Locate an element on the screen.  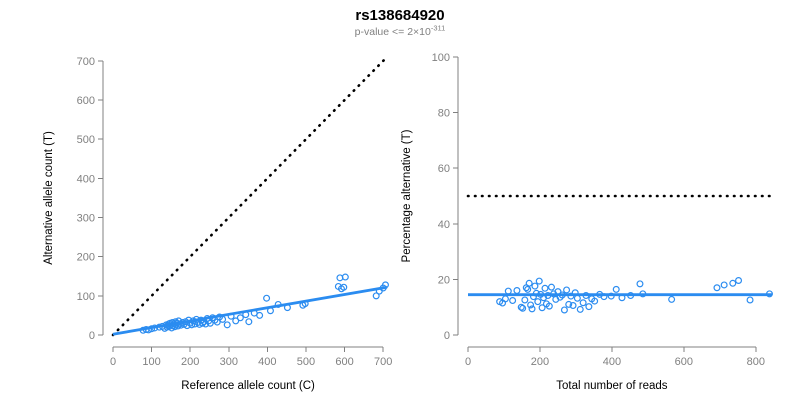
y-tick-label: 80 is located at coordinates (444, 114).